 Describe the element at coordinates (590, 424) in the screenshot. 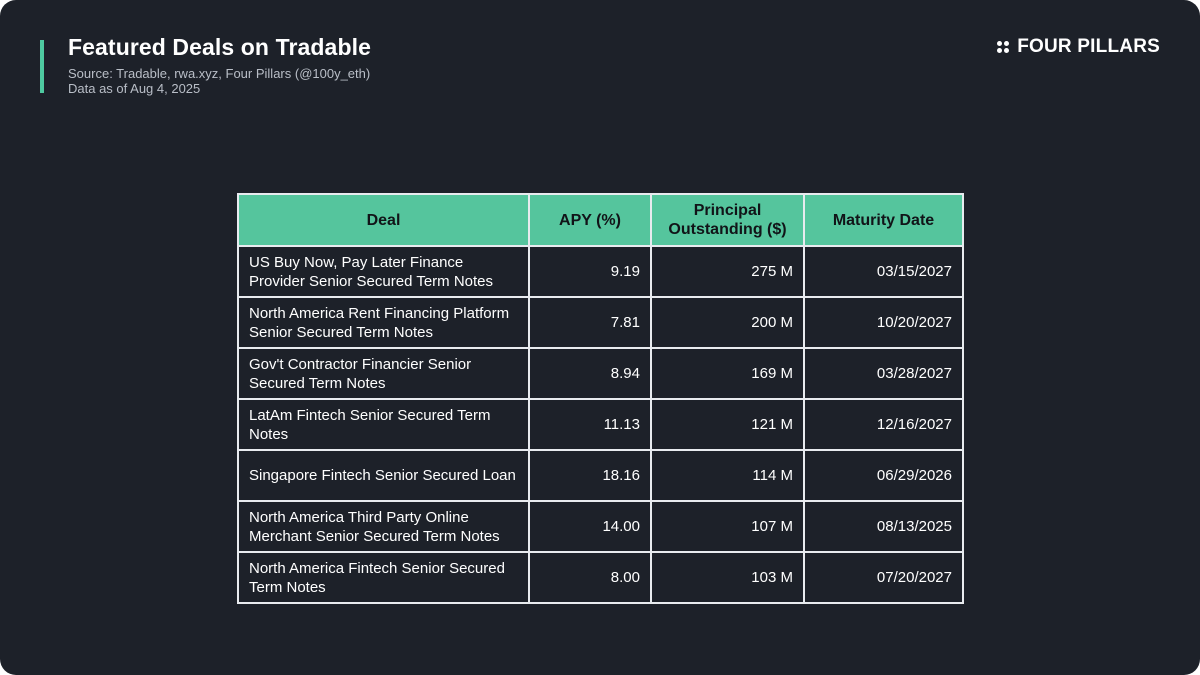

I see `apy-cell: 11.13` at that location.